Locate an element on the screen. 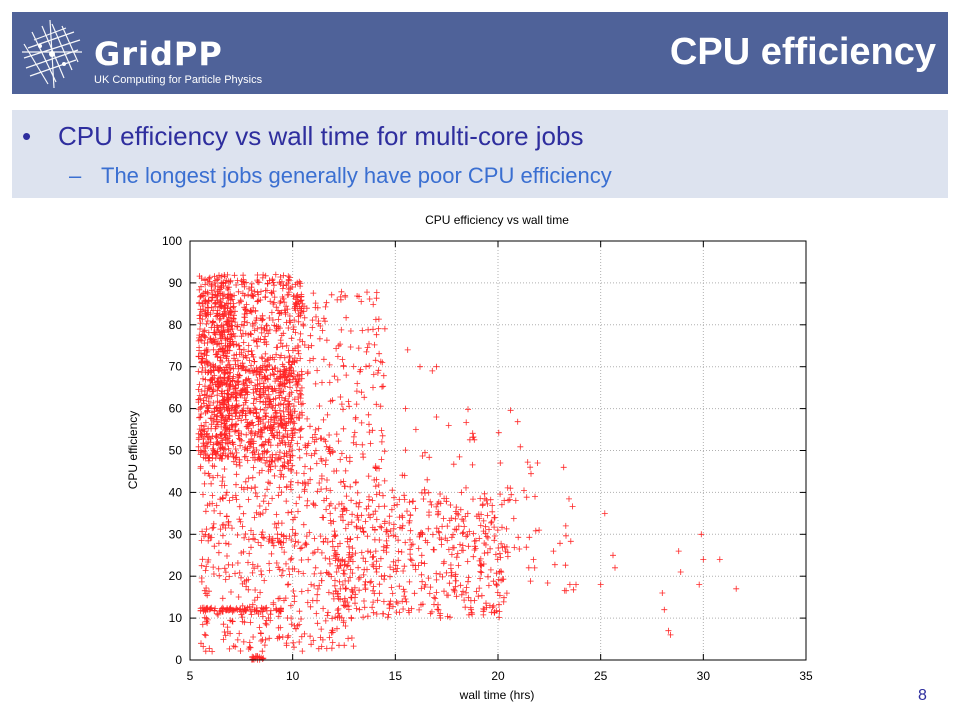  y-tick-label: 90 is located at coordinates (176, 283).